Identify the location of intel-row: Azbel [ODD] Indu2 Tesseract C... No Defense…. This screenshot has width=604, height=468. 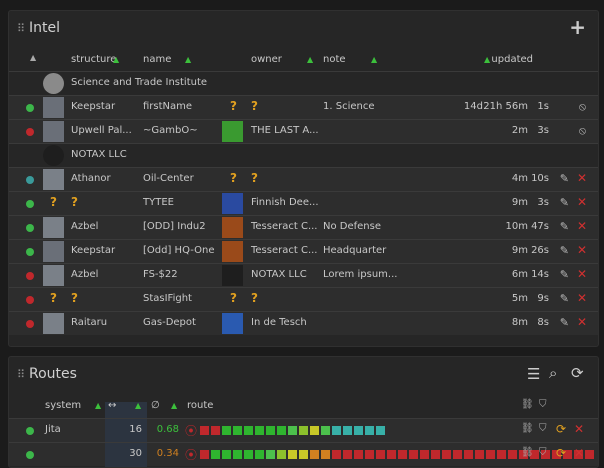
(303, 227).